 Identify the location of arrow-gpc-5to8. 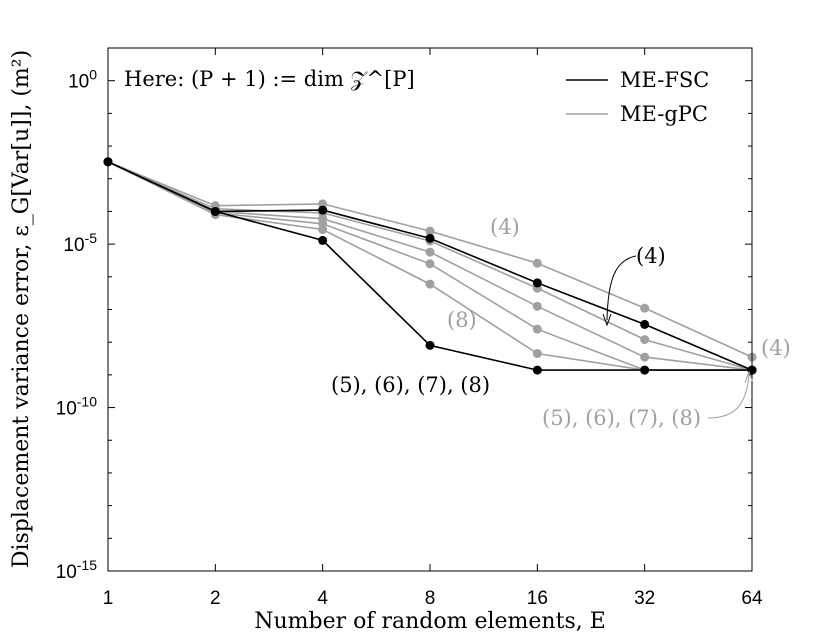
(728, 397).